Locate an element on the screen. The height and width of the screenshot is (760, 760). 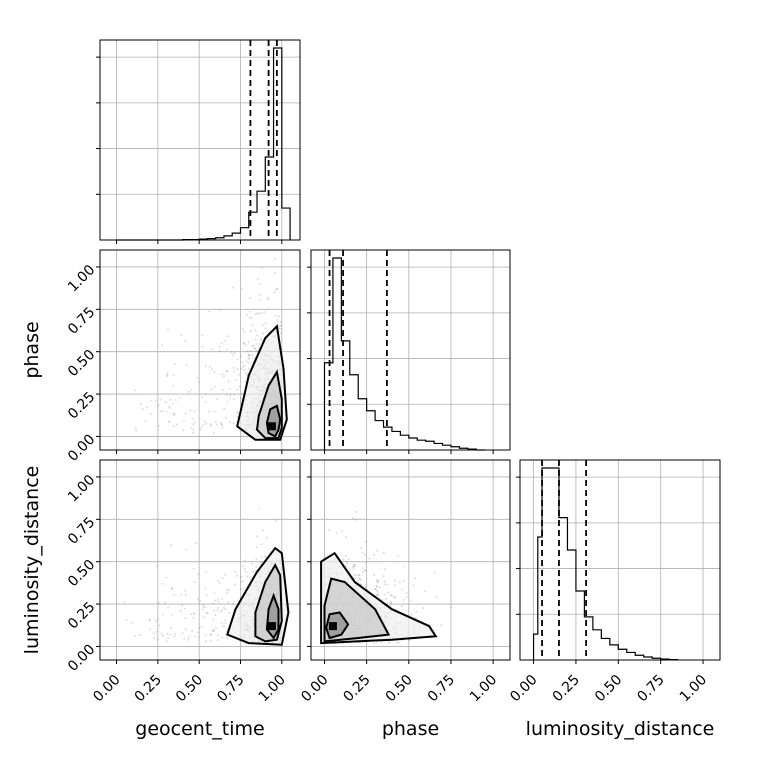
hist-geocent_time-border is located at coordinates (200, 140).